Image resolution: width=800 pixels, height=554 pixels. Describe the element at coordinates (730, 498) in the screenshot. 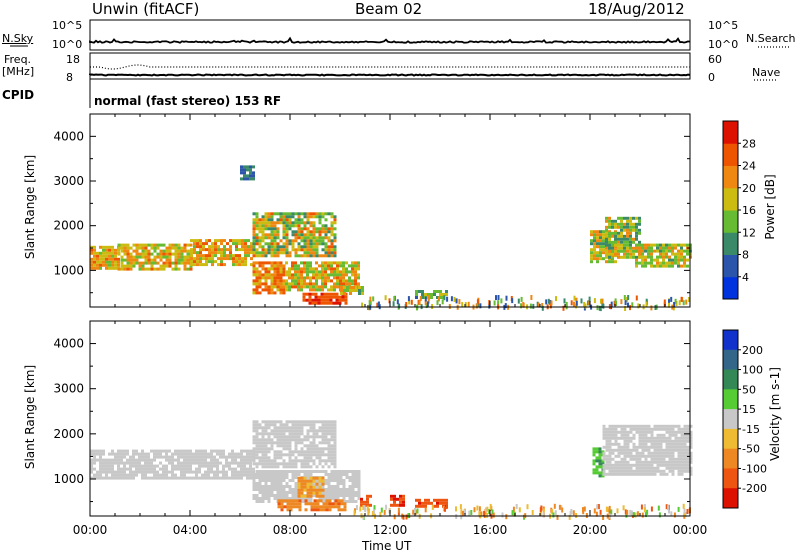

I see `velocity-swatch` at that location.